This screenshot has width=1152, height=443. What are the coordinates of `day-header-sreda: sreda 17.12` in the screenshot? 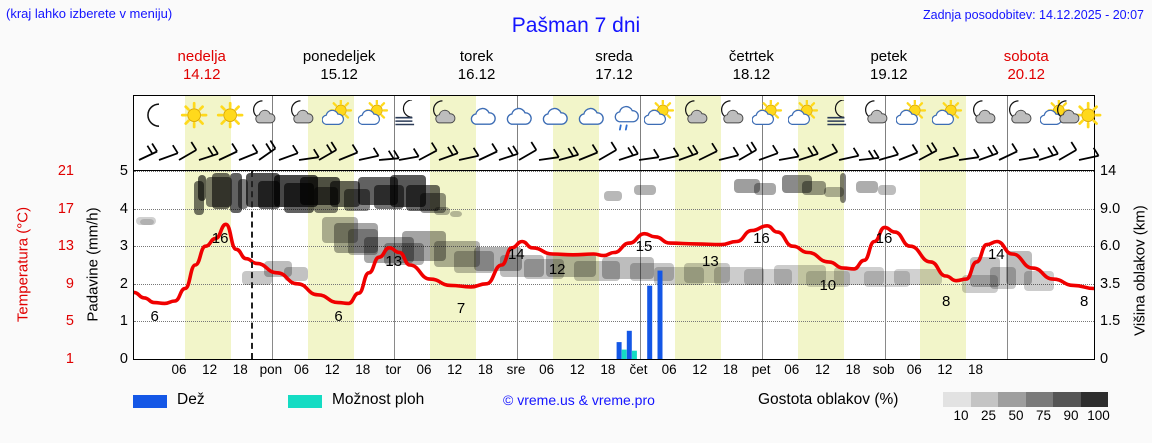 It's located at (613, 67).